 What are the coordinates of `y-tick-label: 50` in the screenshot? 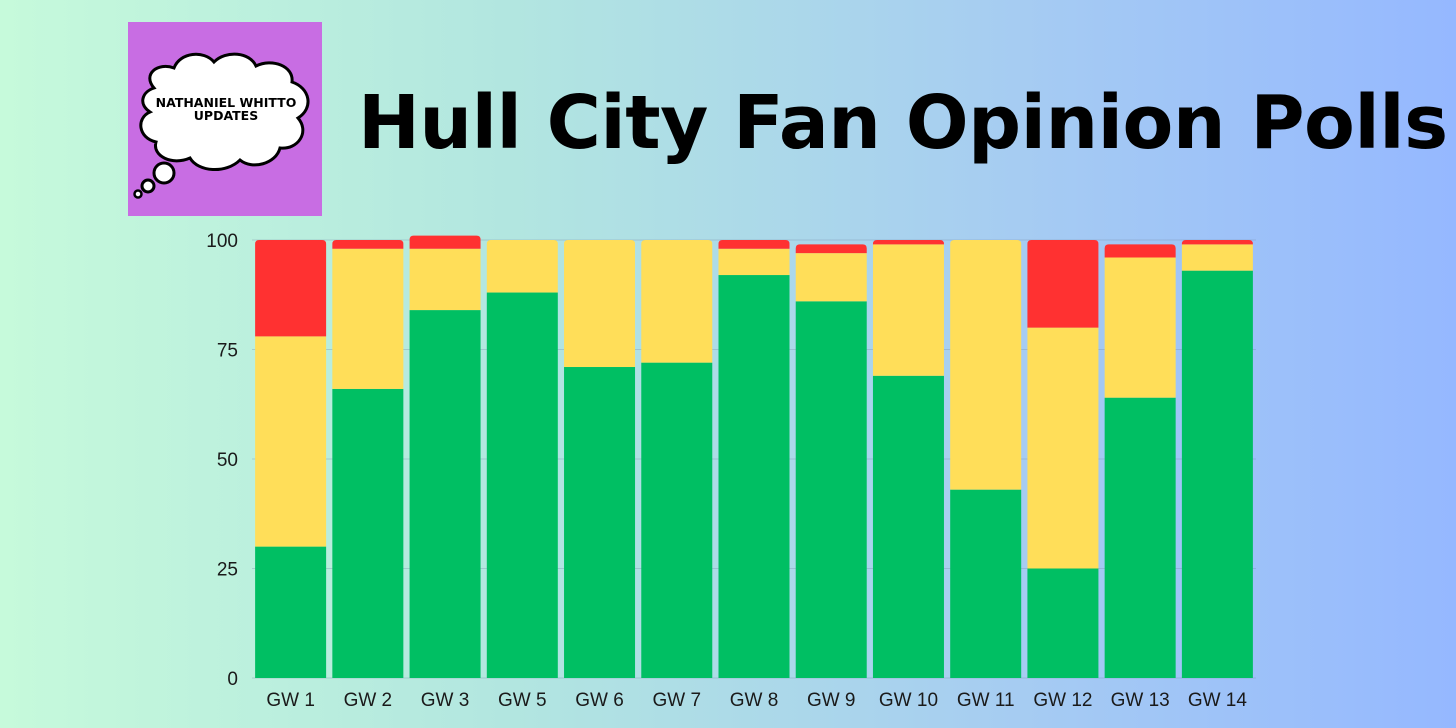 It's located at (227, 460).